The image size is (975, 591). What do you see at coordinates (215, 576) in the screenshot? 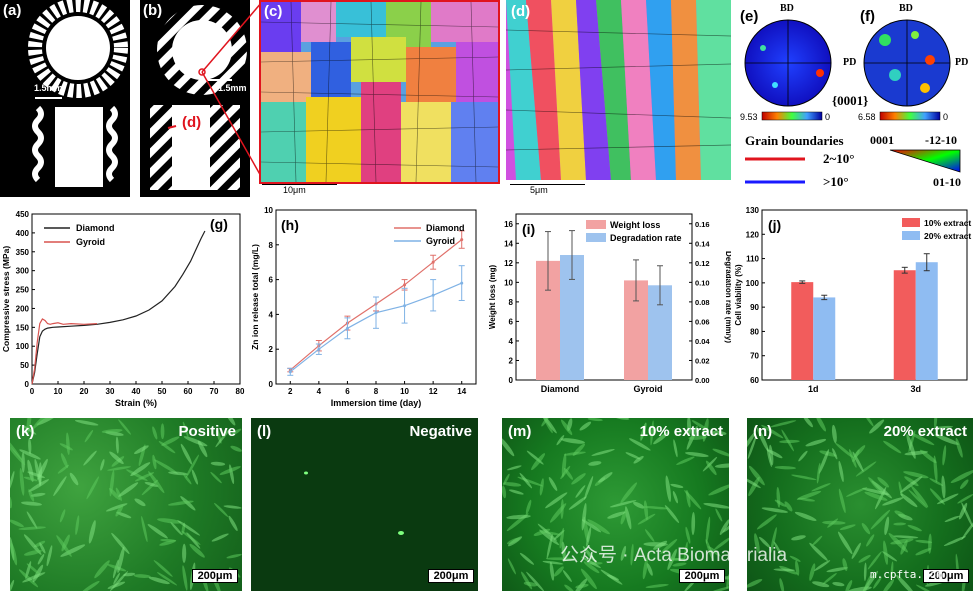
I see `panel-k-scalebar: 200μm` at bounding box center [215, 576].